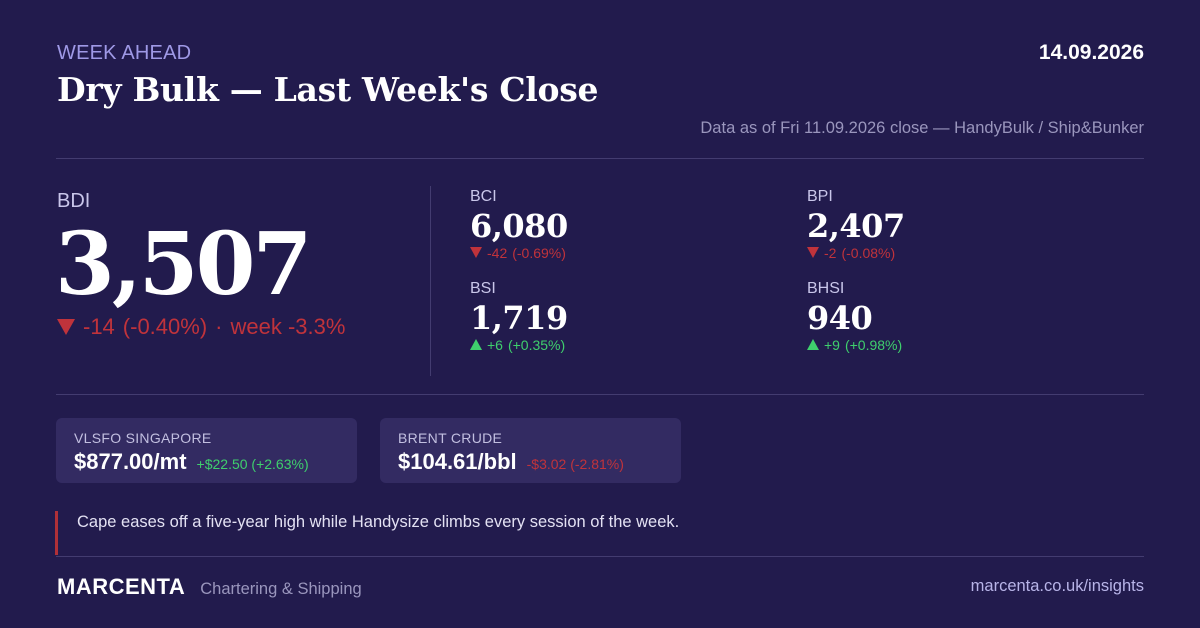 The width and height of the screenshot is (1200, 628). I want to click on index-label: BSI, so click(483, 288).